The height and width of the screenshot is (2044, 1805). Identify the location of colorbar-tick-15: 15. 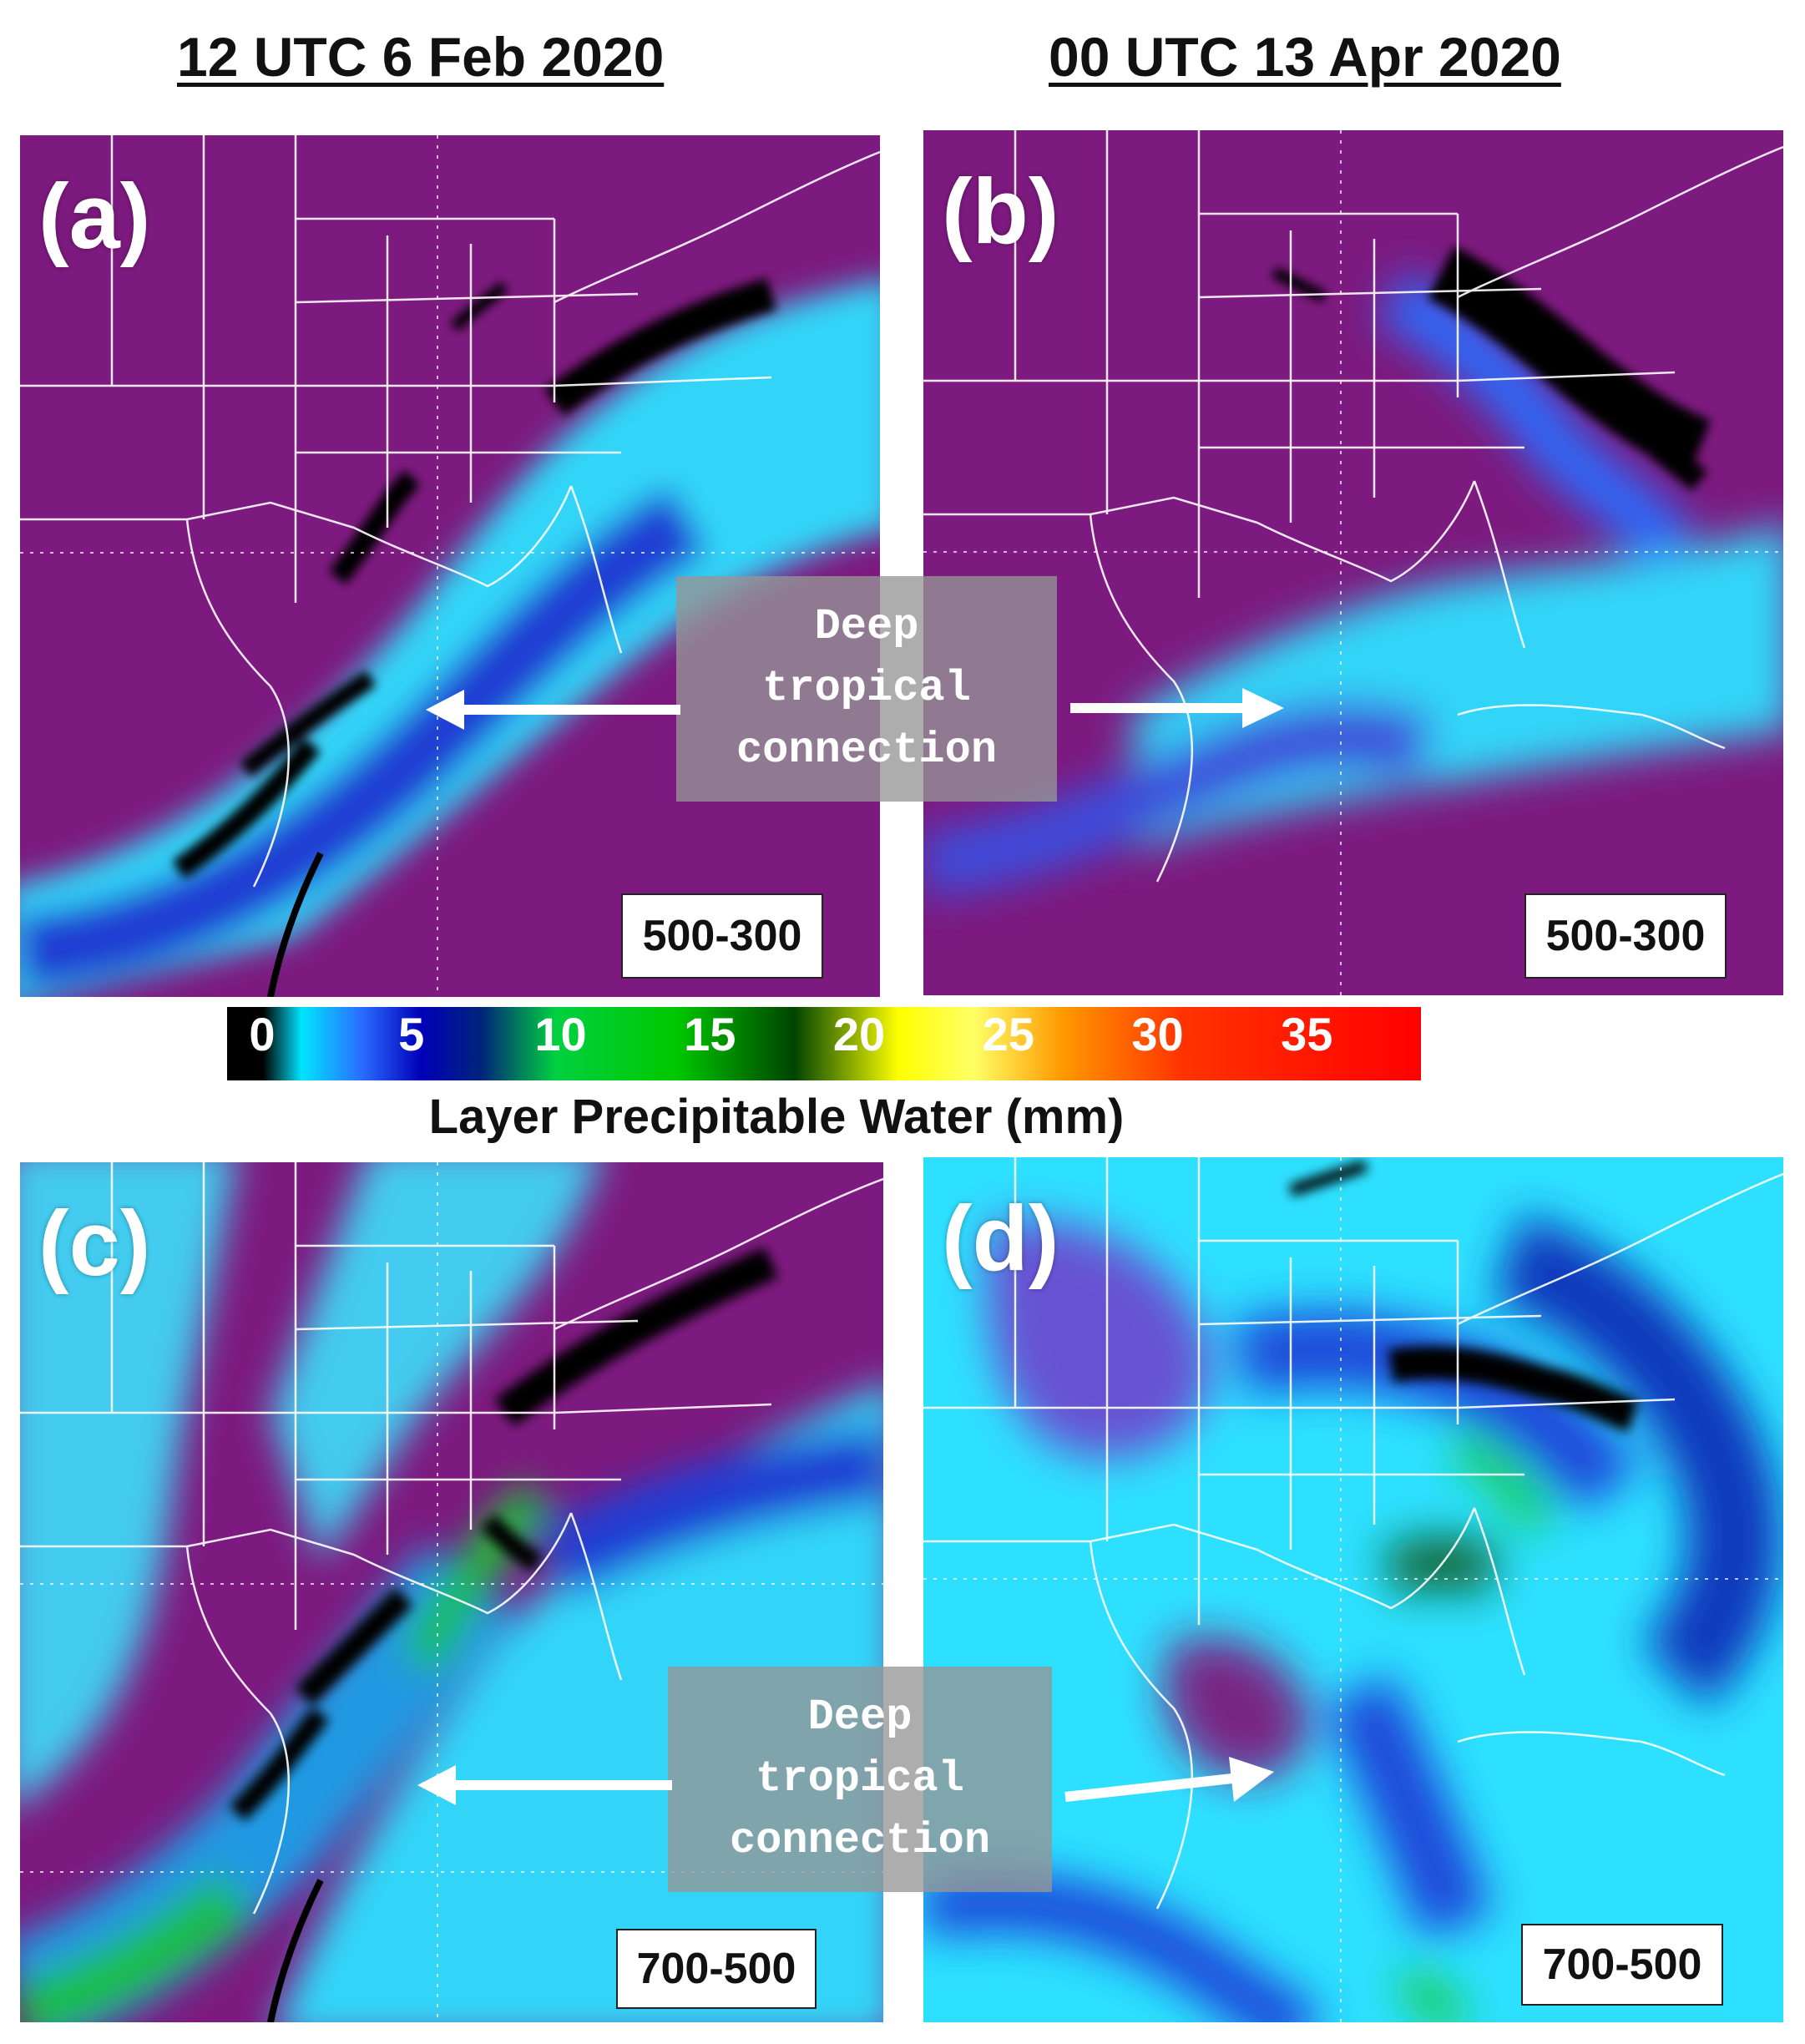
(710, 1034).